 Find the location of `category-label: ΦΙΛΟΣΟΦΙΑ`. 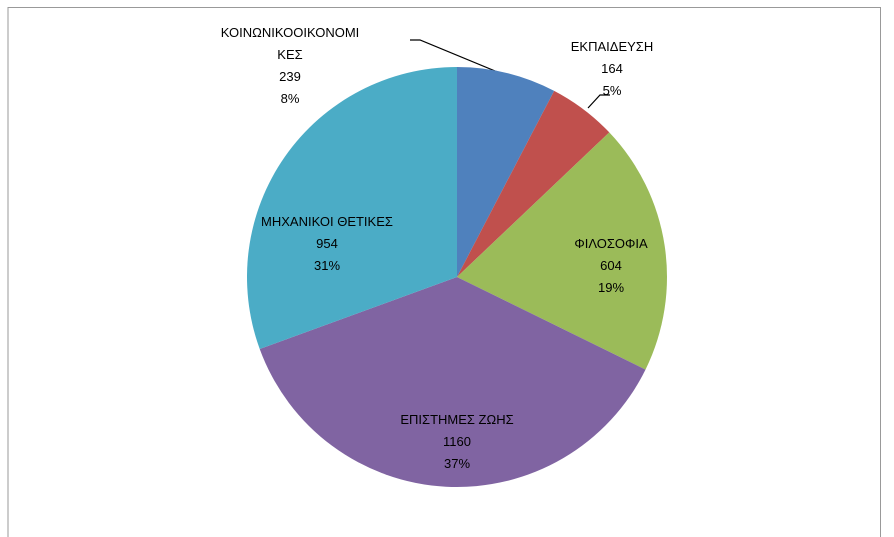

category-label: ΦΙΛΟΣΟΦΙΑ is located at coordinates (611, 243).